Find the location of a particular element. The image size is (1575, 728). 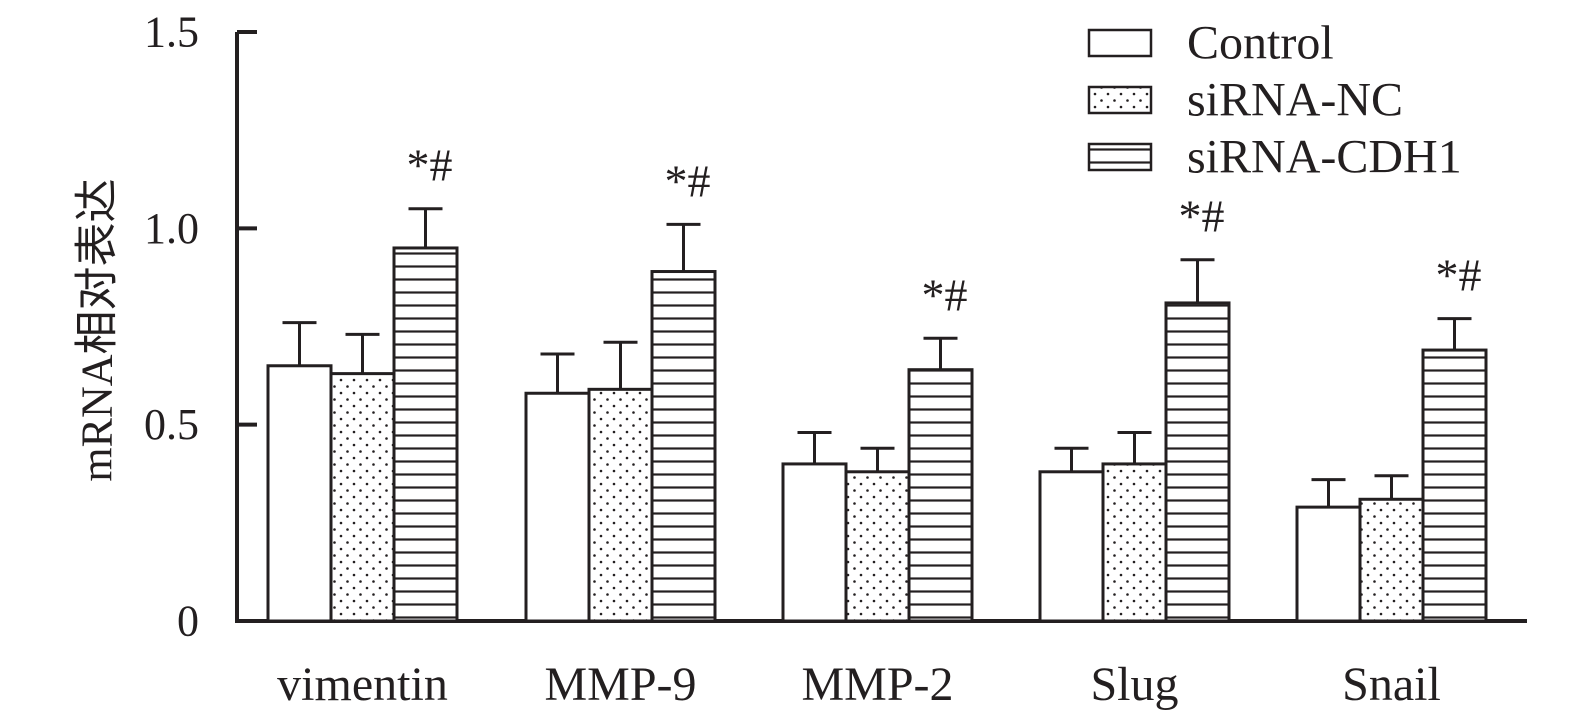

y-tick-label: 1.0 is located at coordinates (171, 228).